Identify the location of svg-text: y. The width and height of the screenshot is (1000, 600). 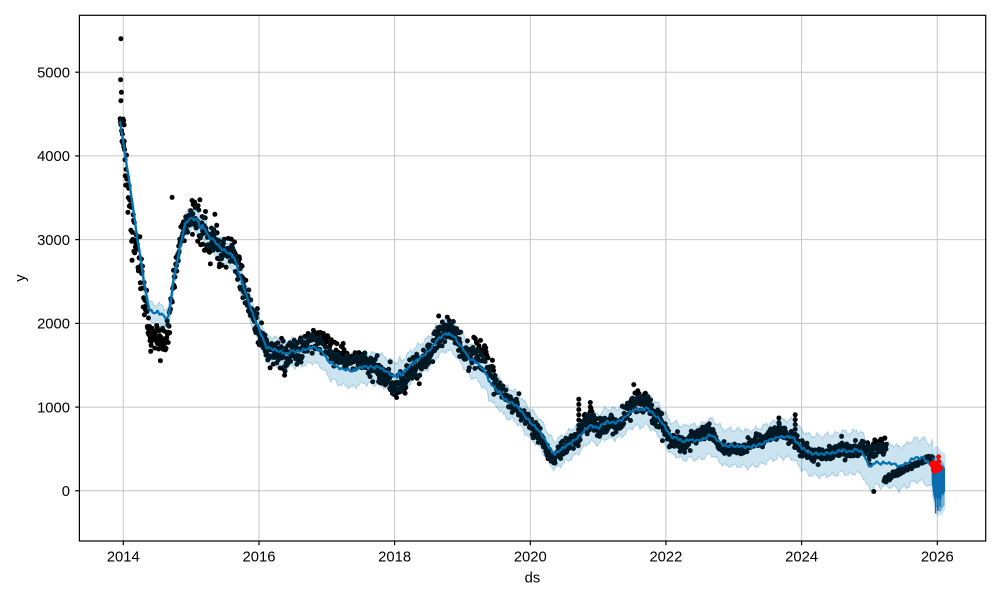
(21, 278).